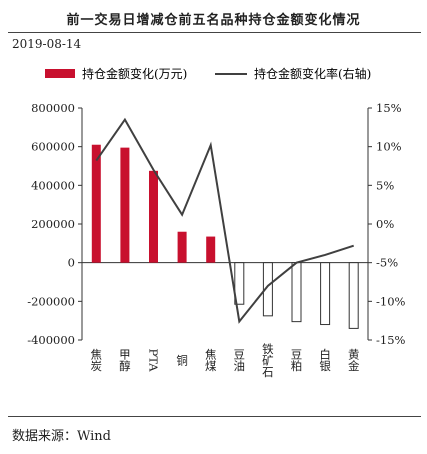 This screenshot has height=454, width=427. Describe the element at coordinates (154, 360) in the screenshot. I see `x-tick-label: PTA` at that location.